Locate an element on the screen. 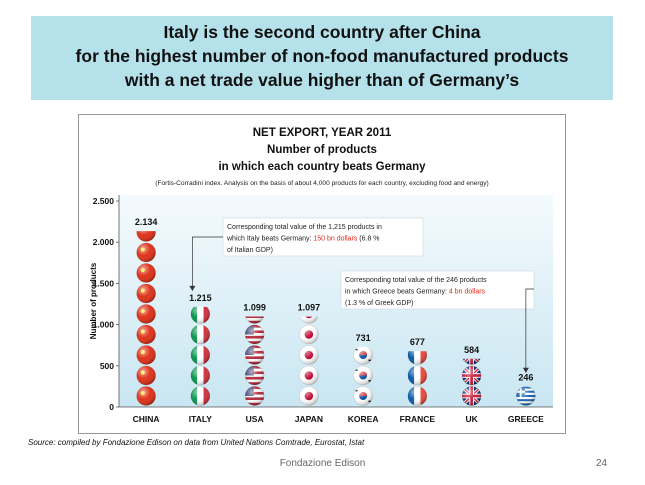 This screenshot has height=485, width=645. footer-text: Fondazione Edison is located at coordinates (322, 463).